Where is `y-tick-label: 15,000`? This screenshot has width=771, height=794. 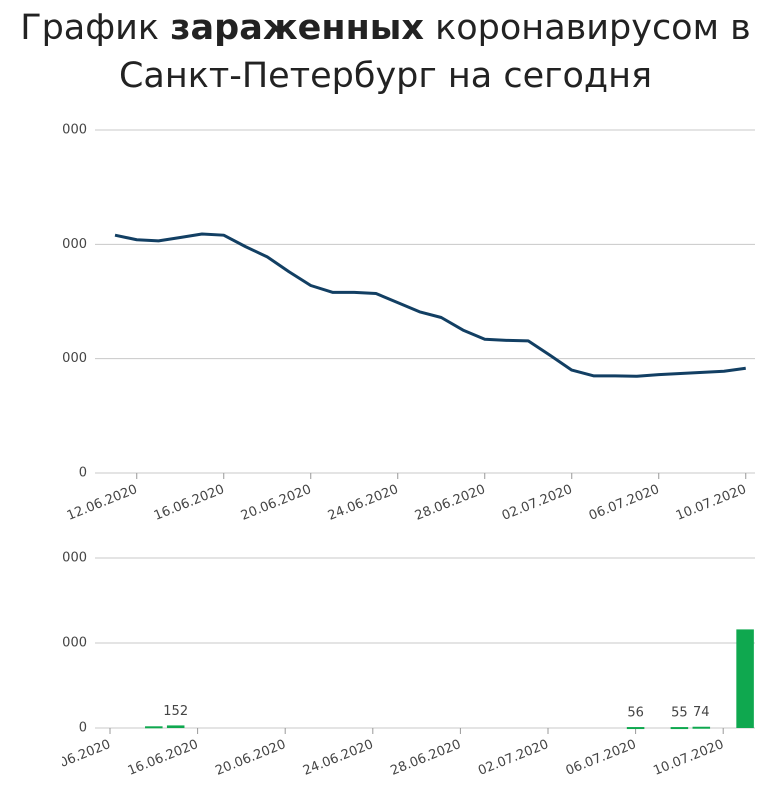 y-tick-label: 15,000 is located at coordinates (65, 130).